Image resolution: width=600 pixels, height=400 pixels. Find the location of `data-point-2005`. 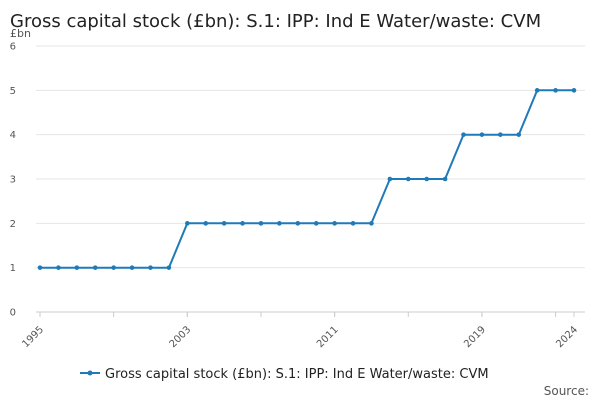

data-point-2005 is located at coordinates (224, 223).